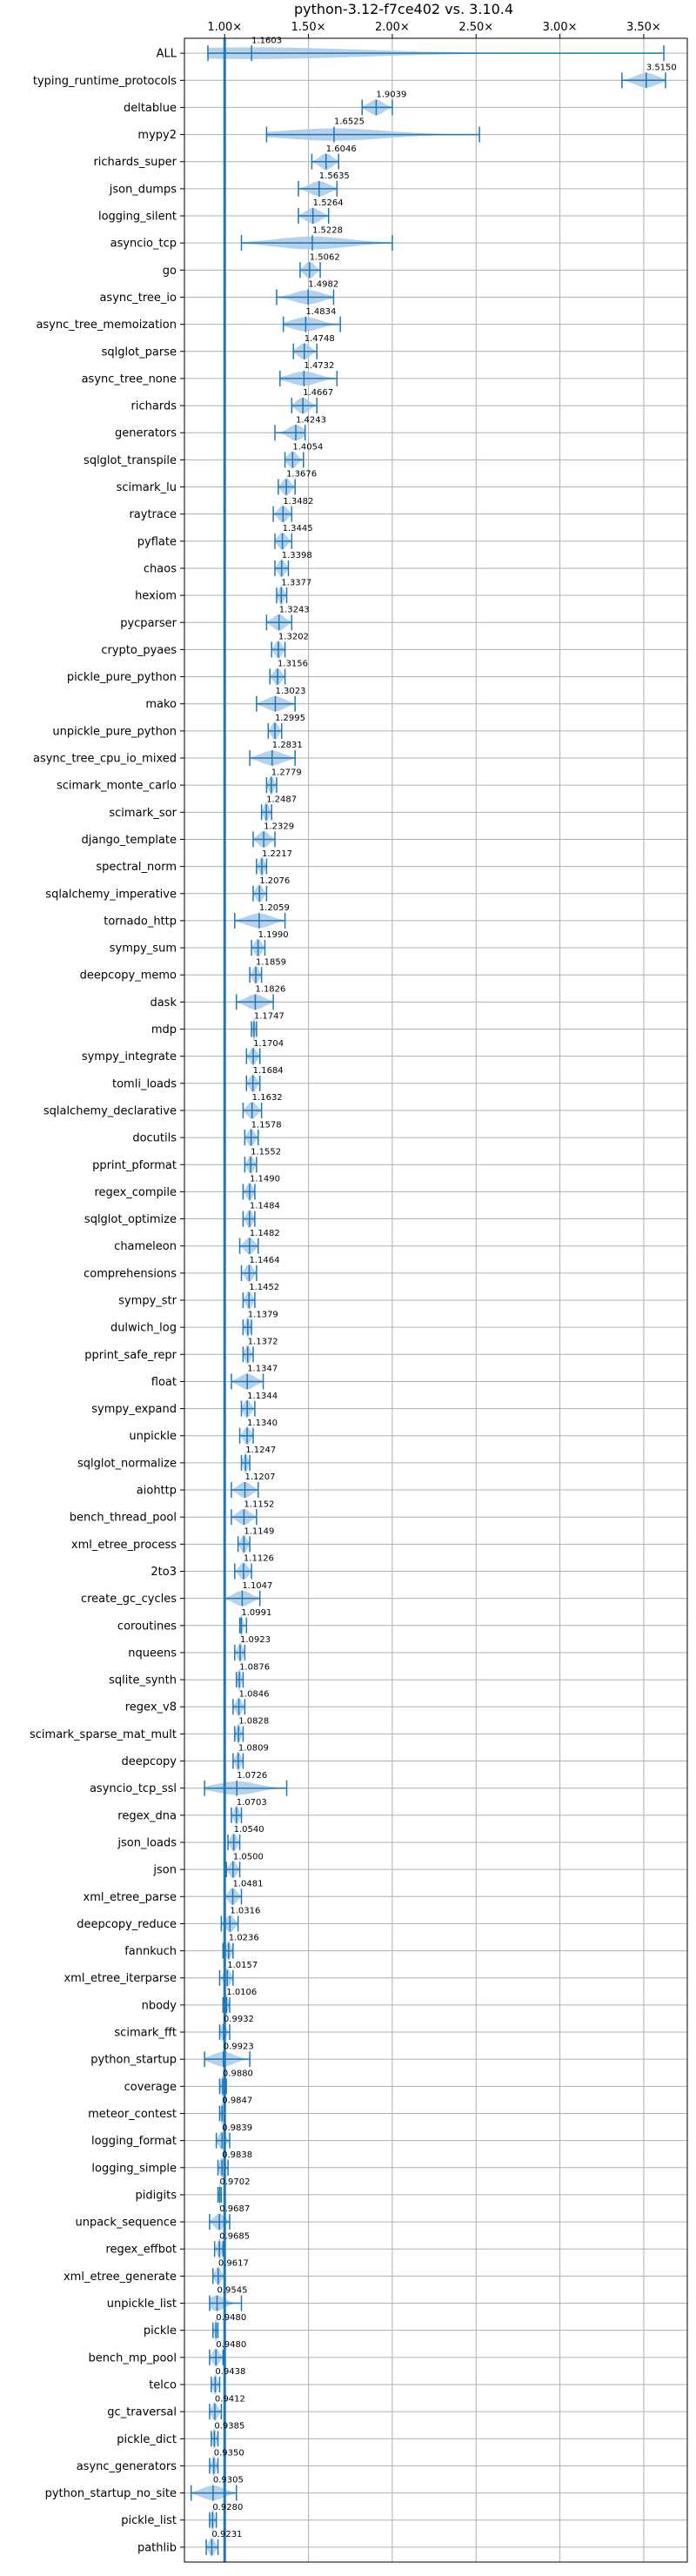 This screenshot has height=2576, width=696. I want to click on value-label-gc_traversal: 0.9412, so click(230, 2399).